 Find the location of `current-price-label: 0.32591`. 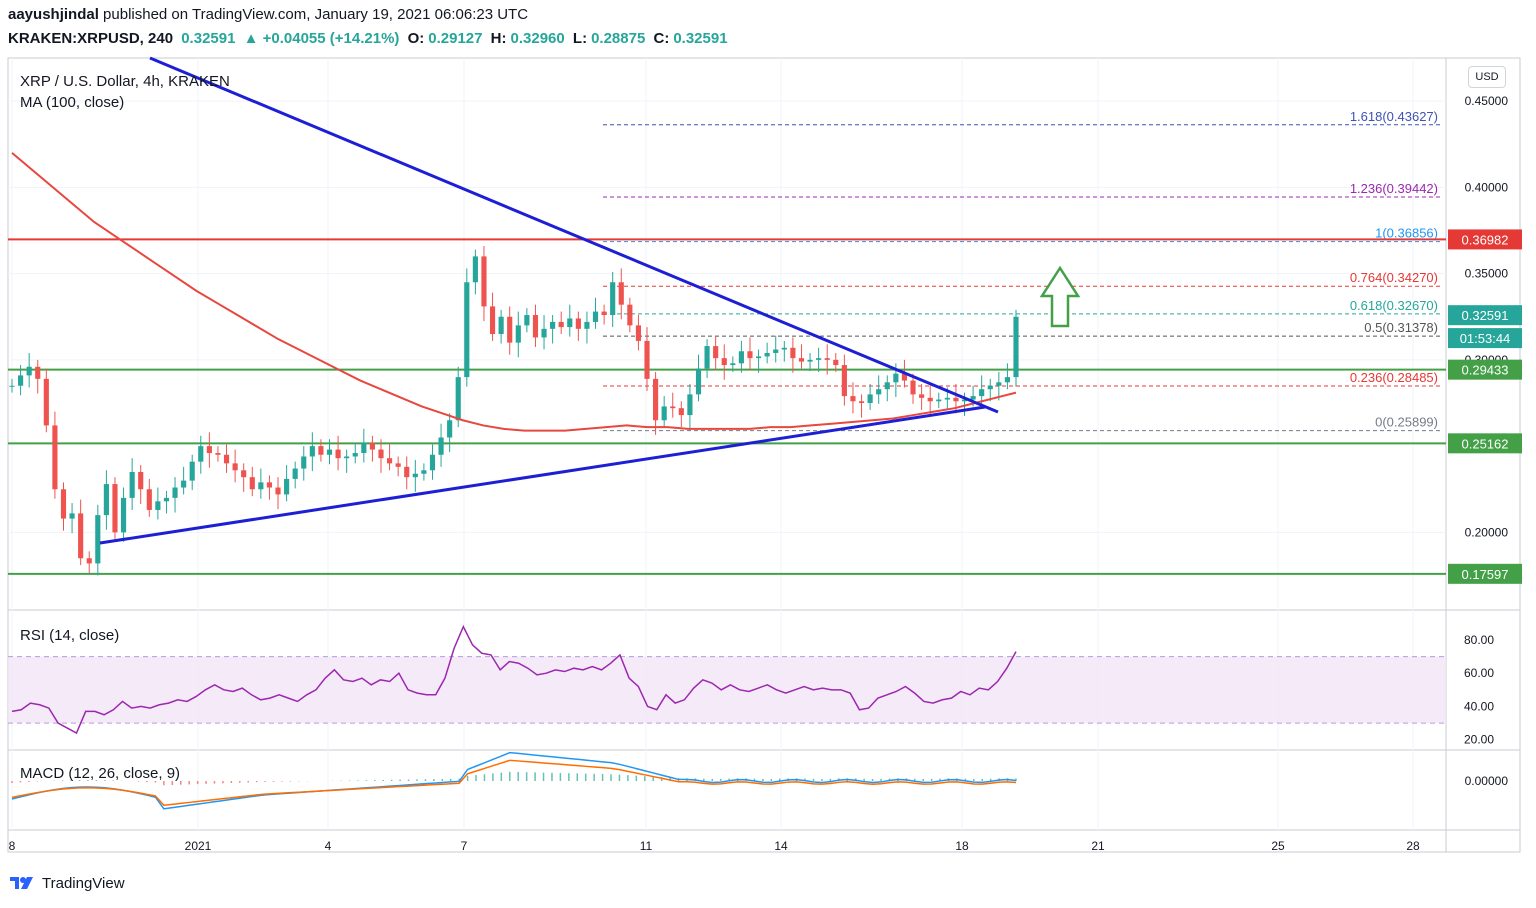

current-price-label: 0.32591 is located at coordinates (1485, 315).